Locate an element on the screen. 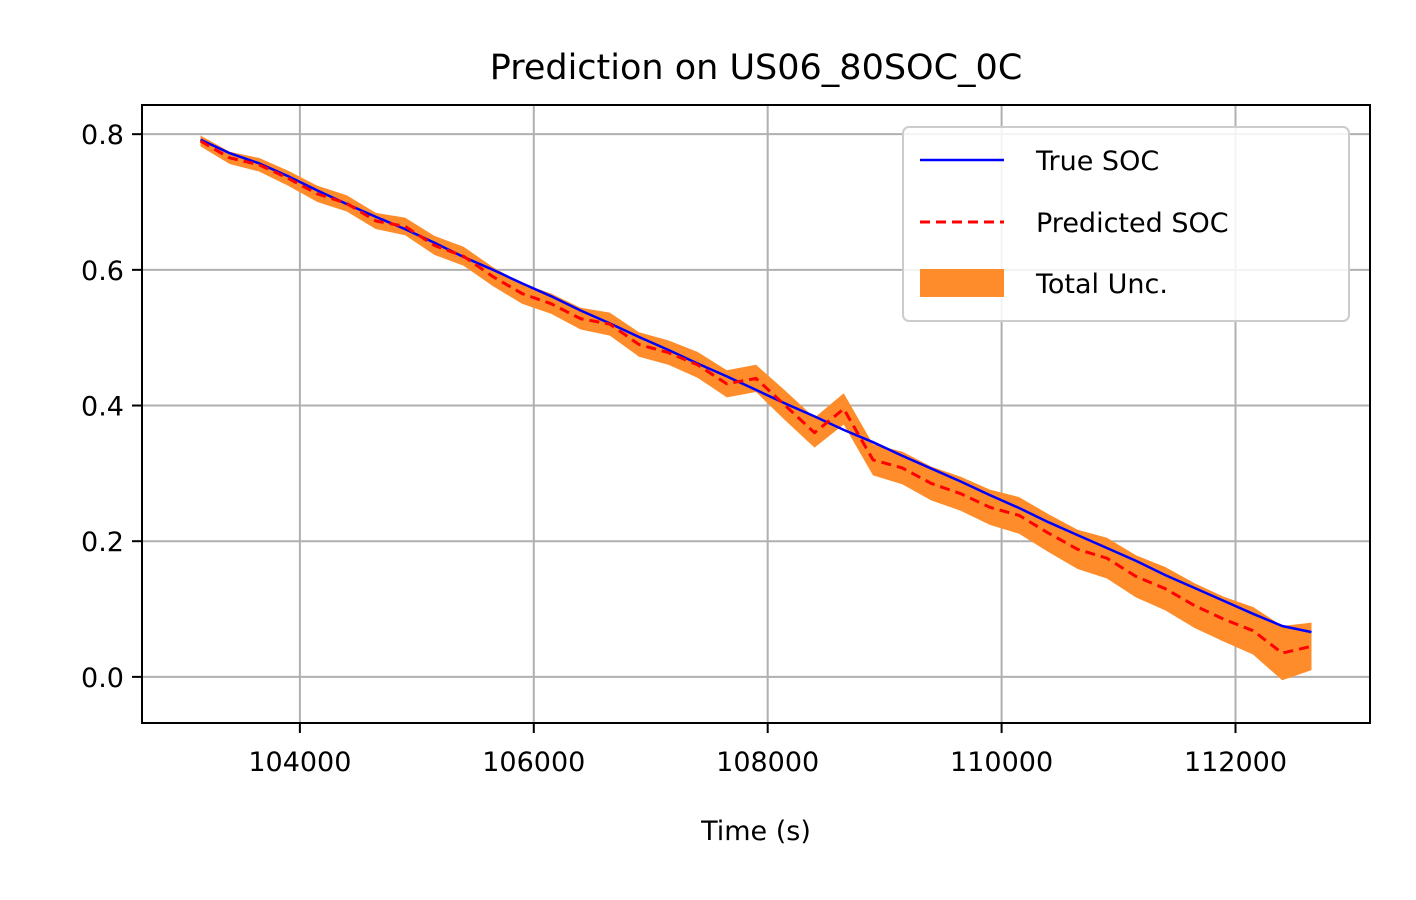 The image size is (1416, 900). y-tick-label: 0.4 is located at coordinates (102, 407).